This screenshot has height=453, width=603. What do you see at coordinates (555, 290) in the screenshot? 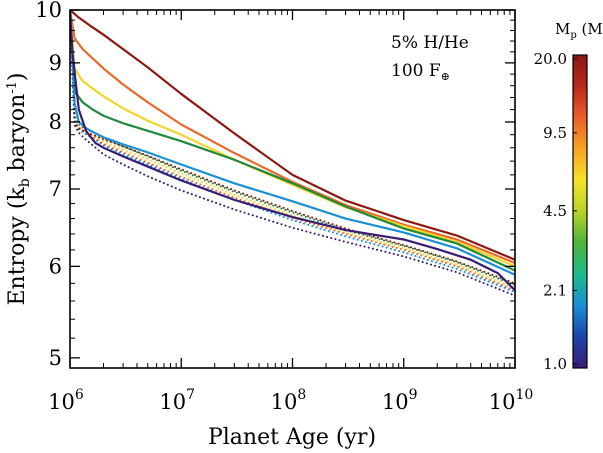
I see `colorbar-tick-label: 2.1` at bounding box center [555, 290].